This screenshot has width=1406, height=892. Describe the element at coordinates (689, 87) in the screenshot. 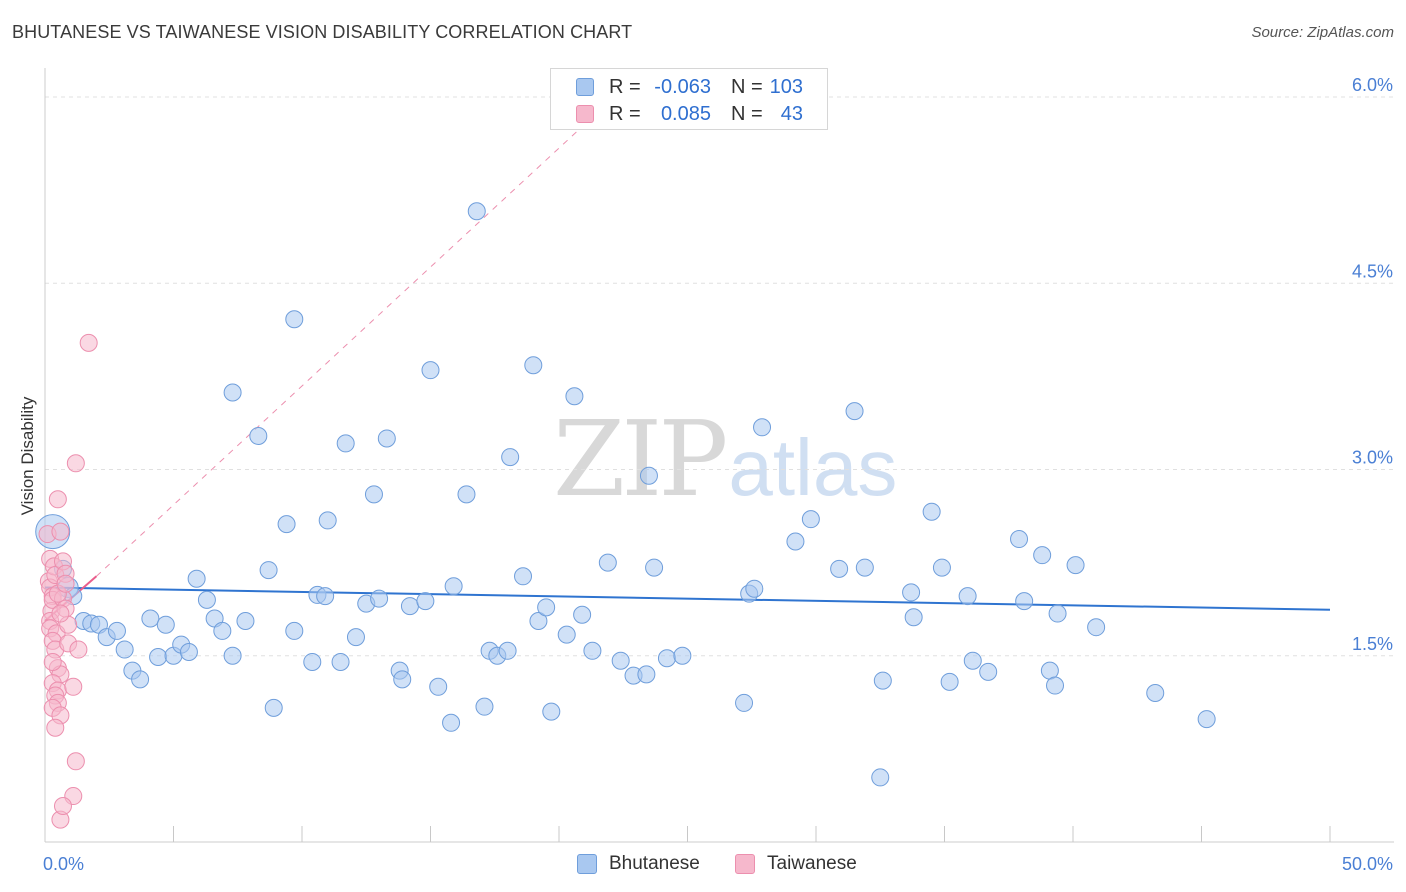

I see `legend-row-bhutanese: R = -0.063 N = 103` at that location.